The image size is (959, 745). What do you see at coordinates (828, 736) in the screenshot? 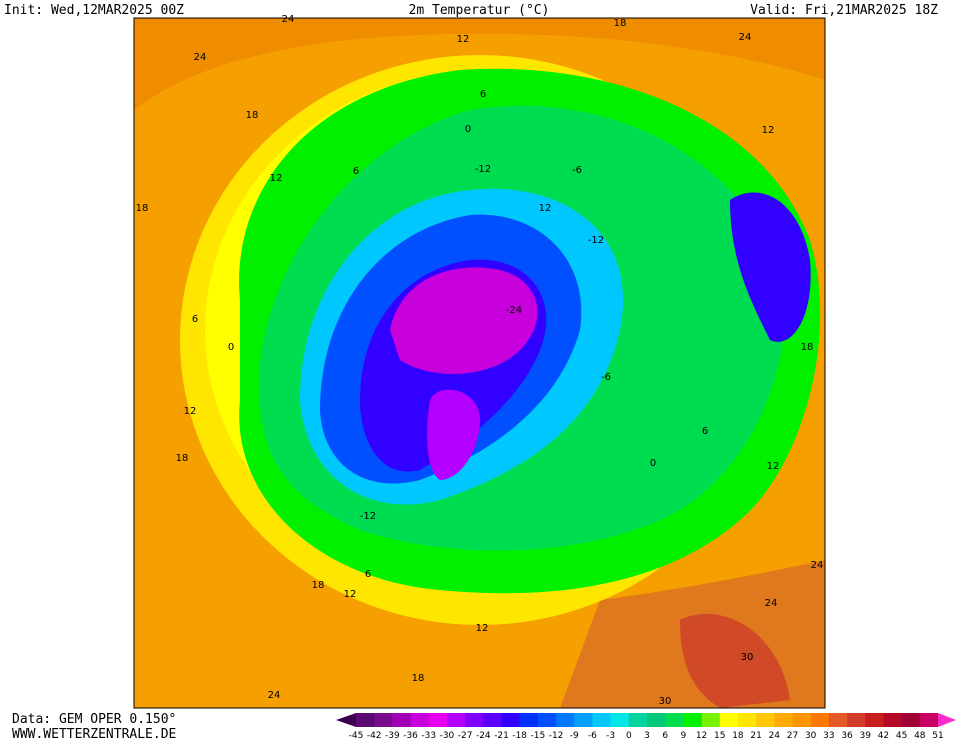
I see `colorbar-label: 33` at bounding box center [828, 736].